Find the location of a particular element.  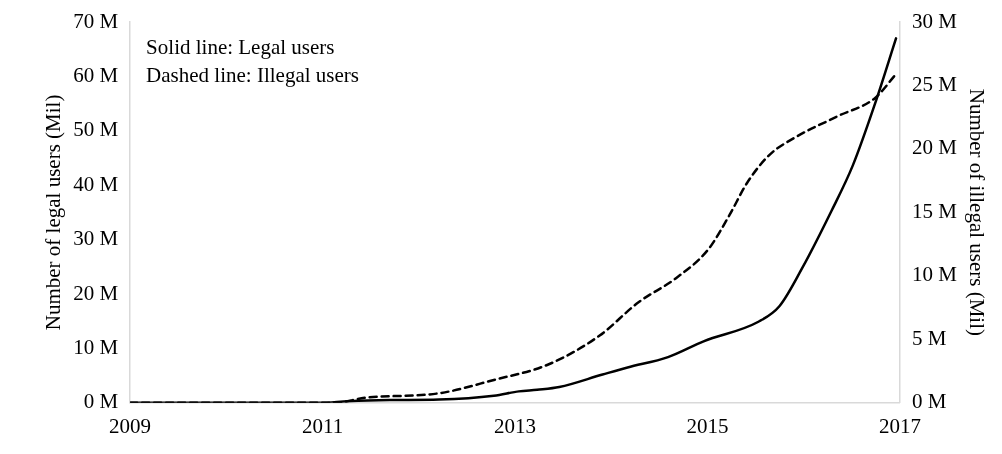

y2-tick-label: 30 M is located at coordinates (934, 20).